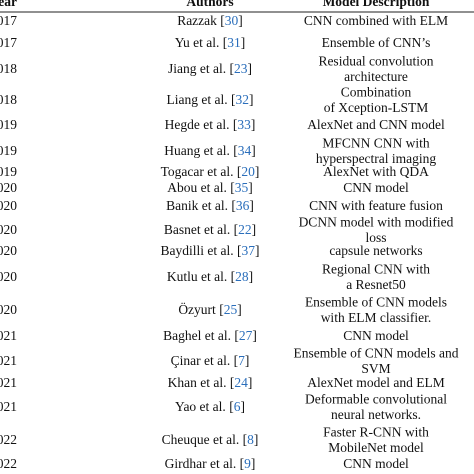 This screenshot has height=474, width=474. Describe the element at coordinates (376, 431) in the screenshot. I see `description-line: Faster R-CNN with` at that location.